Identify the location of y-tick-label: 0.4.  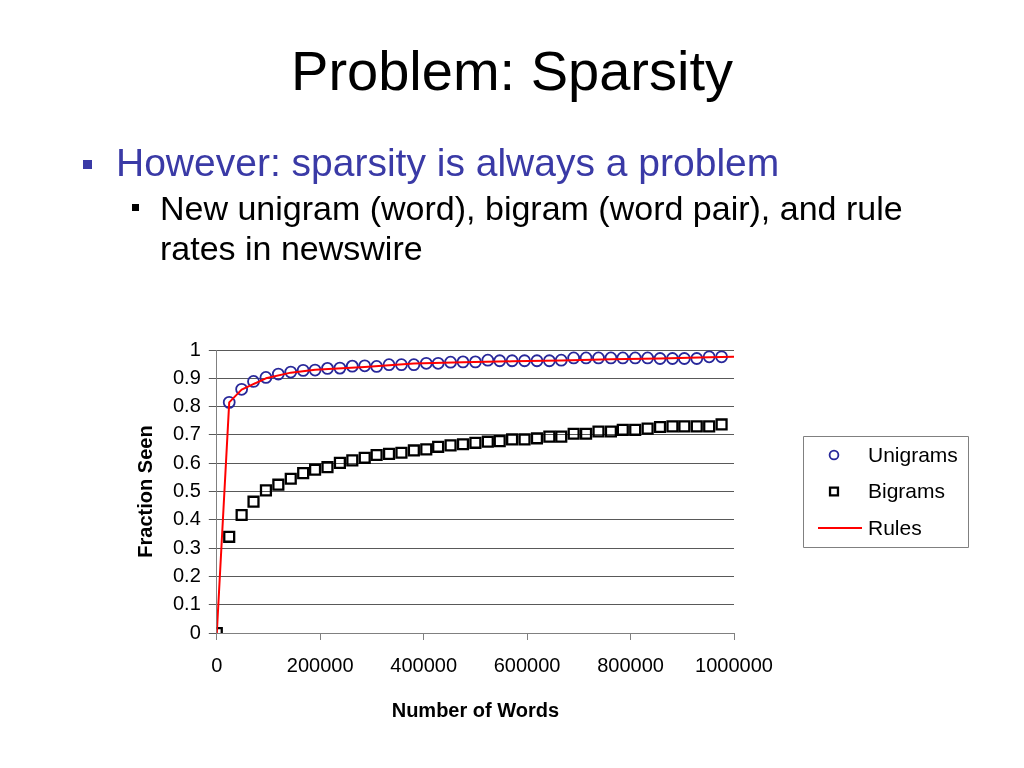
(186, 518).